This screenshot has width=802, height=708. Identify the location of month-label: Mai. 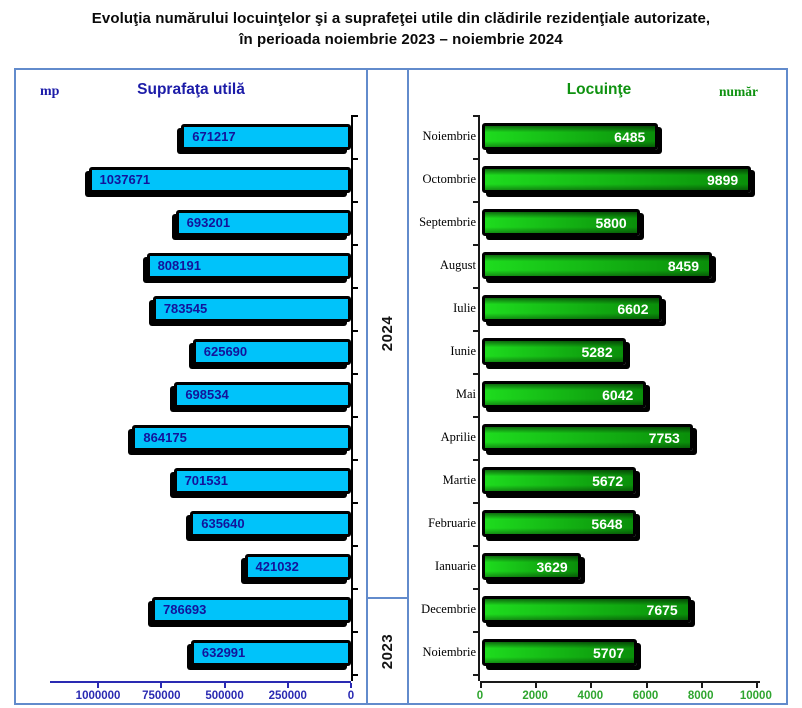
(465, 394).